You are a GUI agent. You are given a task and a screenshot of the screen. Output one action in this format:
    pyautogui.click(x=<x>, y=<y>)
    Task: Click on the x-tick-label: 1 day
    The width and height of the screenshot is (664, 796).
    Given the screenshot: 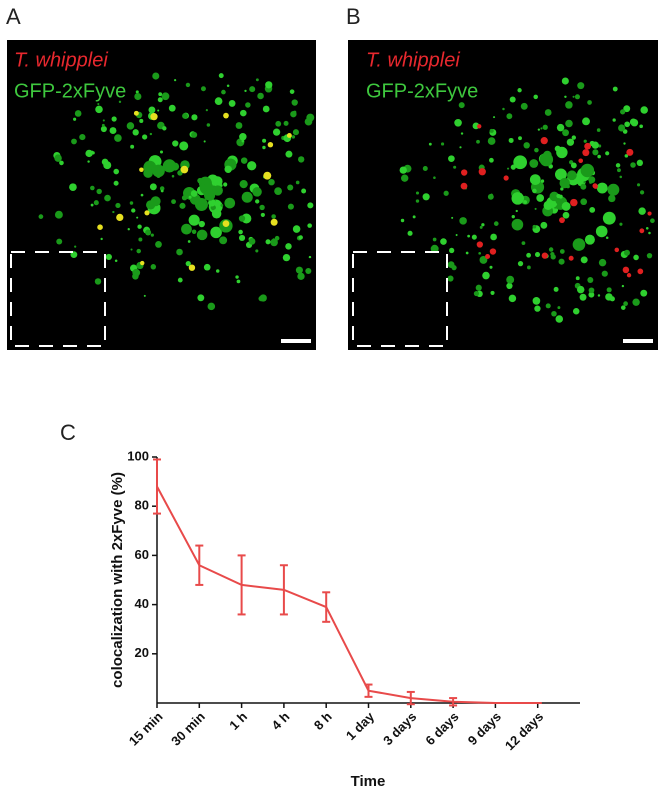 What is the action you would take?
    pyautogui.click(x=360, y=725)
    